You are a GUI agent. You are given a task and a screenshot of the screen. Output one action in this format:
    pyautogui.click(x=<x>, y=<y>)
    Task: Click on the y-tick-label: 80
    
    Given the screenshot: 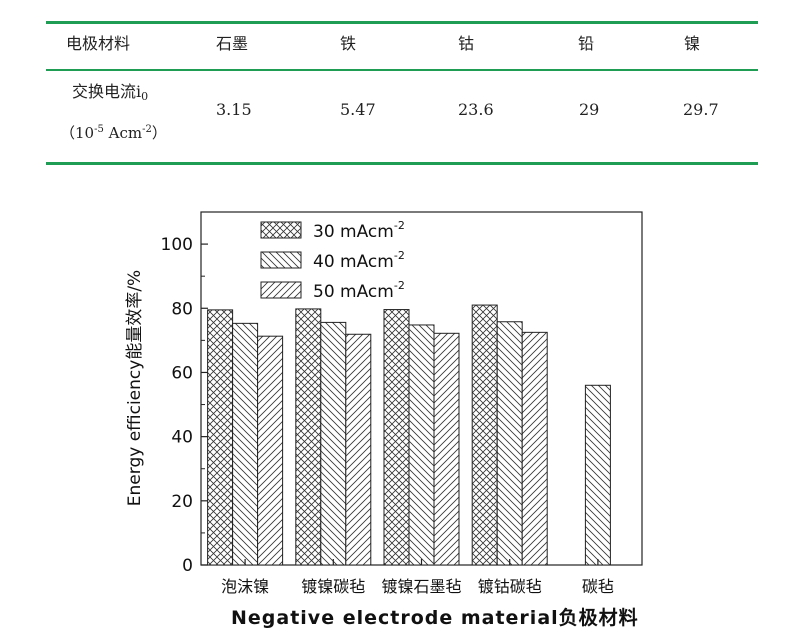 What is the action you would take?
    pyautogui.click(x=182, y=309)
    